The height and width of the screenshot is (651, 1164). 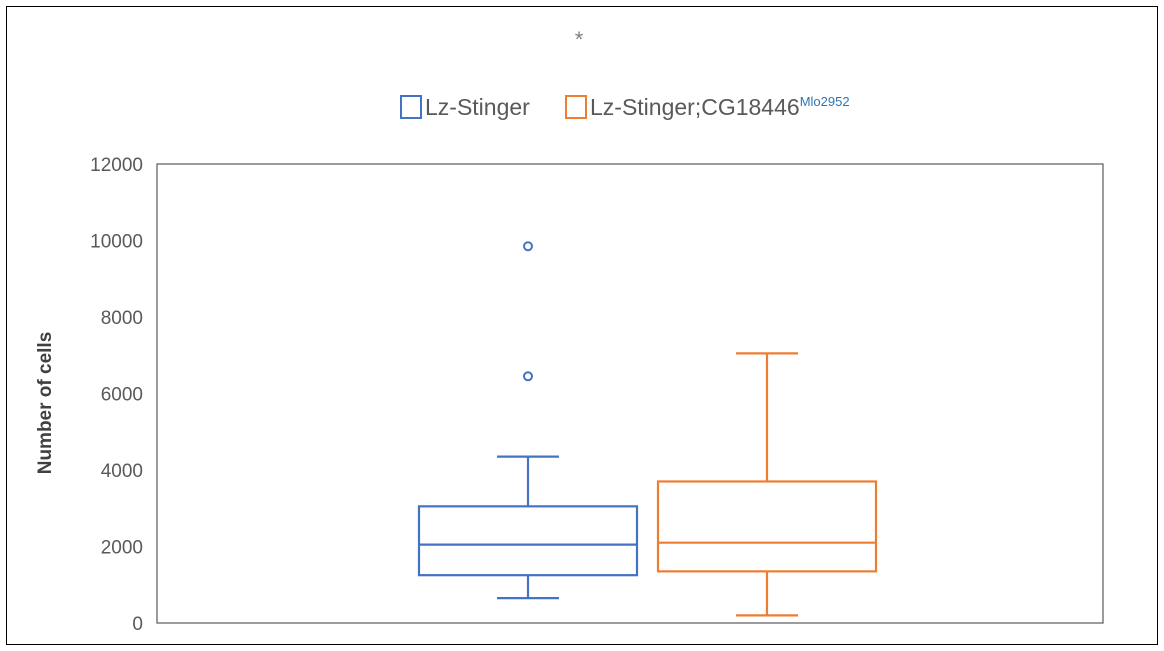 I want to click on box-group-lz-stinger-cg18446, so click(x=767, y=484).